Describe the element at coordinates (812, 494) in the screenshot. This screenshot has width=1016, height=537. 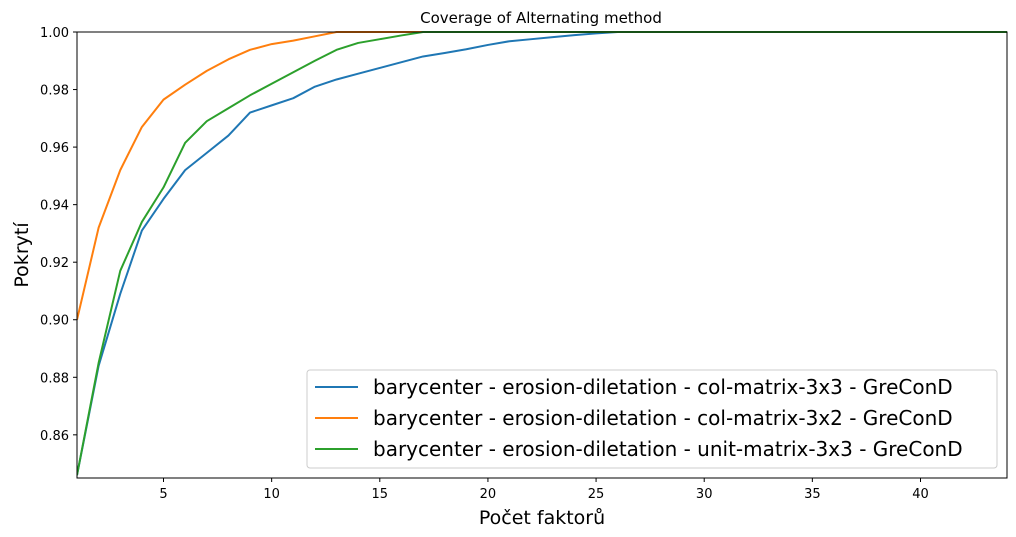
I see `x-tick-label: 35` at that location.